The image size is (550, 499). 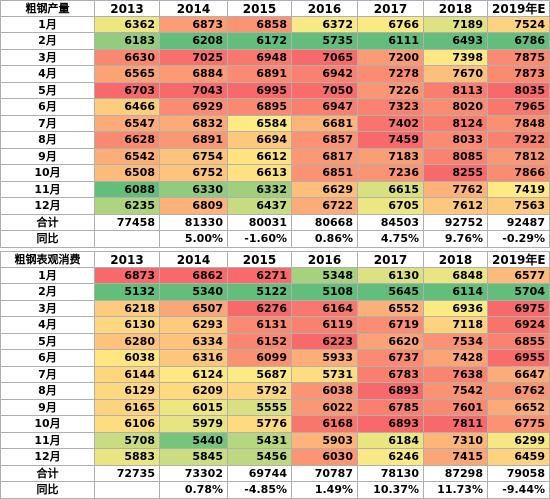 What do you see at coordinates (519, 292) in the screenshot?
I see `value-cell: 5704` at bounding box center [519, 292].